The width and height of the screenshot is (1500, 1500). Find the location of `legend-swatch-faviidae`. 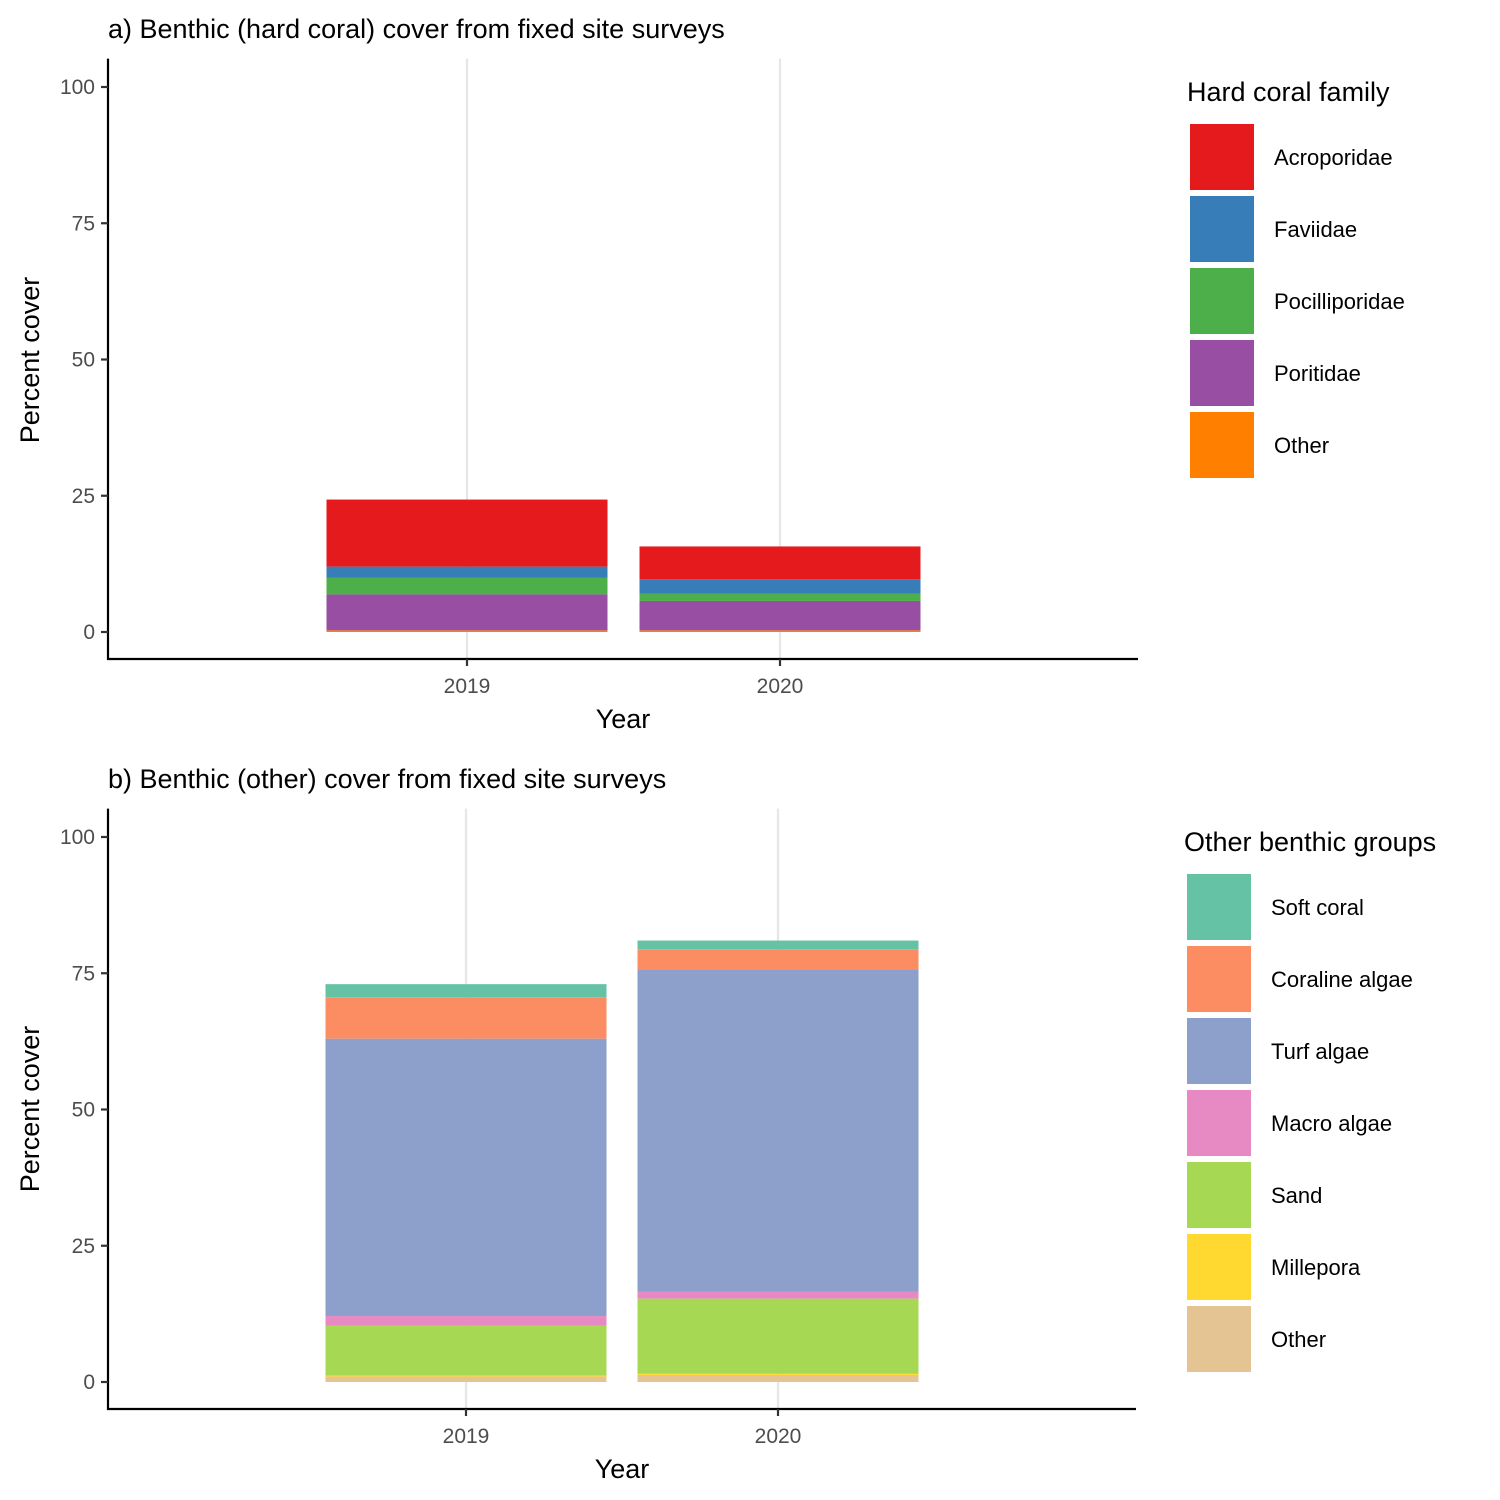

legend-swatch-faviidae is located at coordinates (1222, 229).